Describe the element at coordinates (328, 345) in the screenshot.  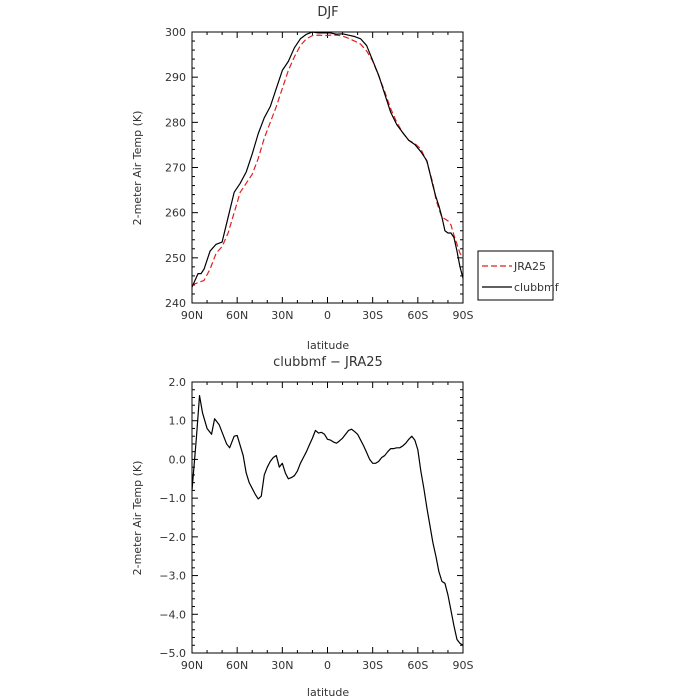
I see `top-x-axis-label: latitude` at that location.